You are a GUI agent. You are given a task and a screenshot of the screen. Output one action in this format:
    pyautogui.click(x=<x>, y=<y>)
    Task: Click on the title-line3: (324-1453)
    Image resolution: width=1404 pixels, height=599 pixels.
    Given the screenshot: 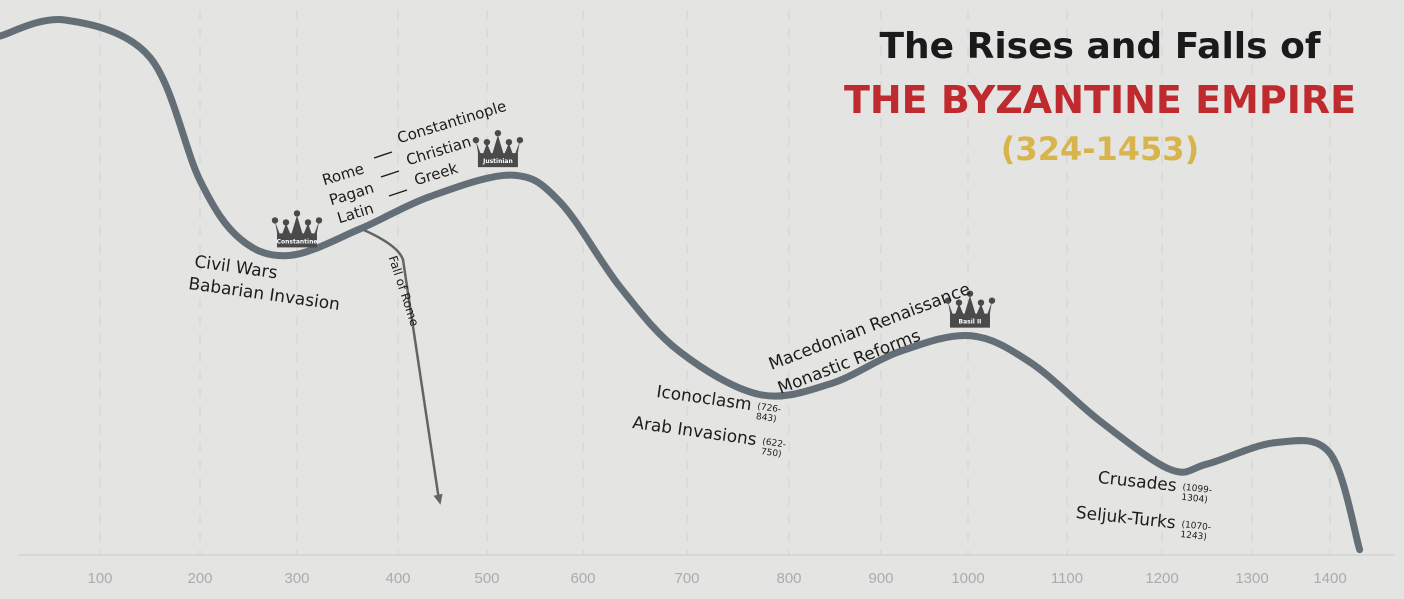 What is the action you would take?
    pyautogui.click(x=1100, y=149)
    